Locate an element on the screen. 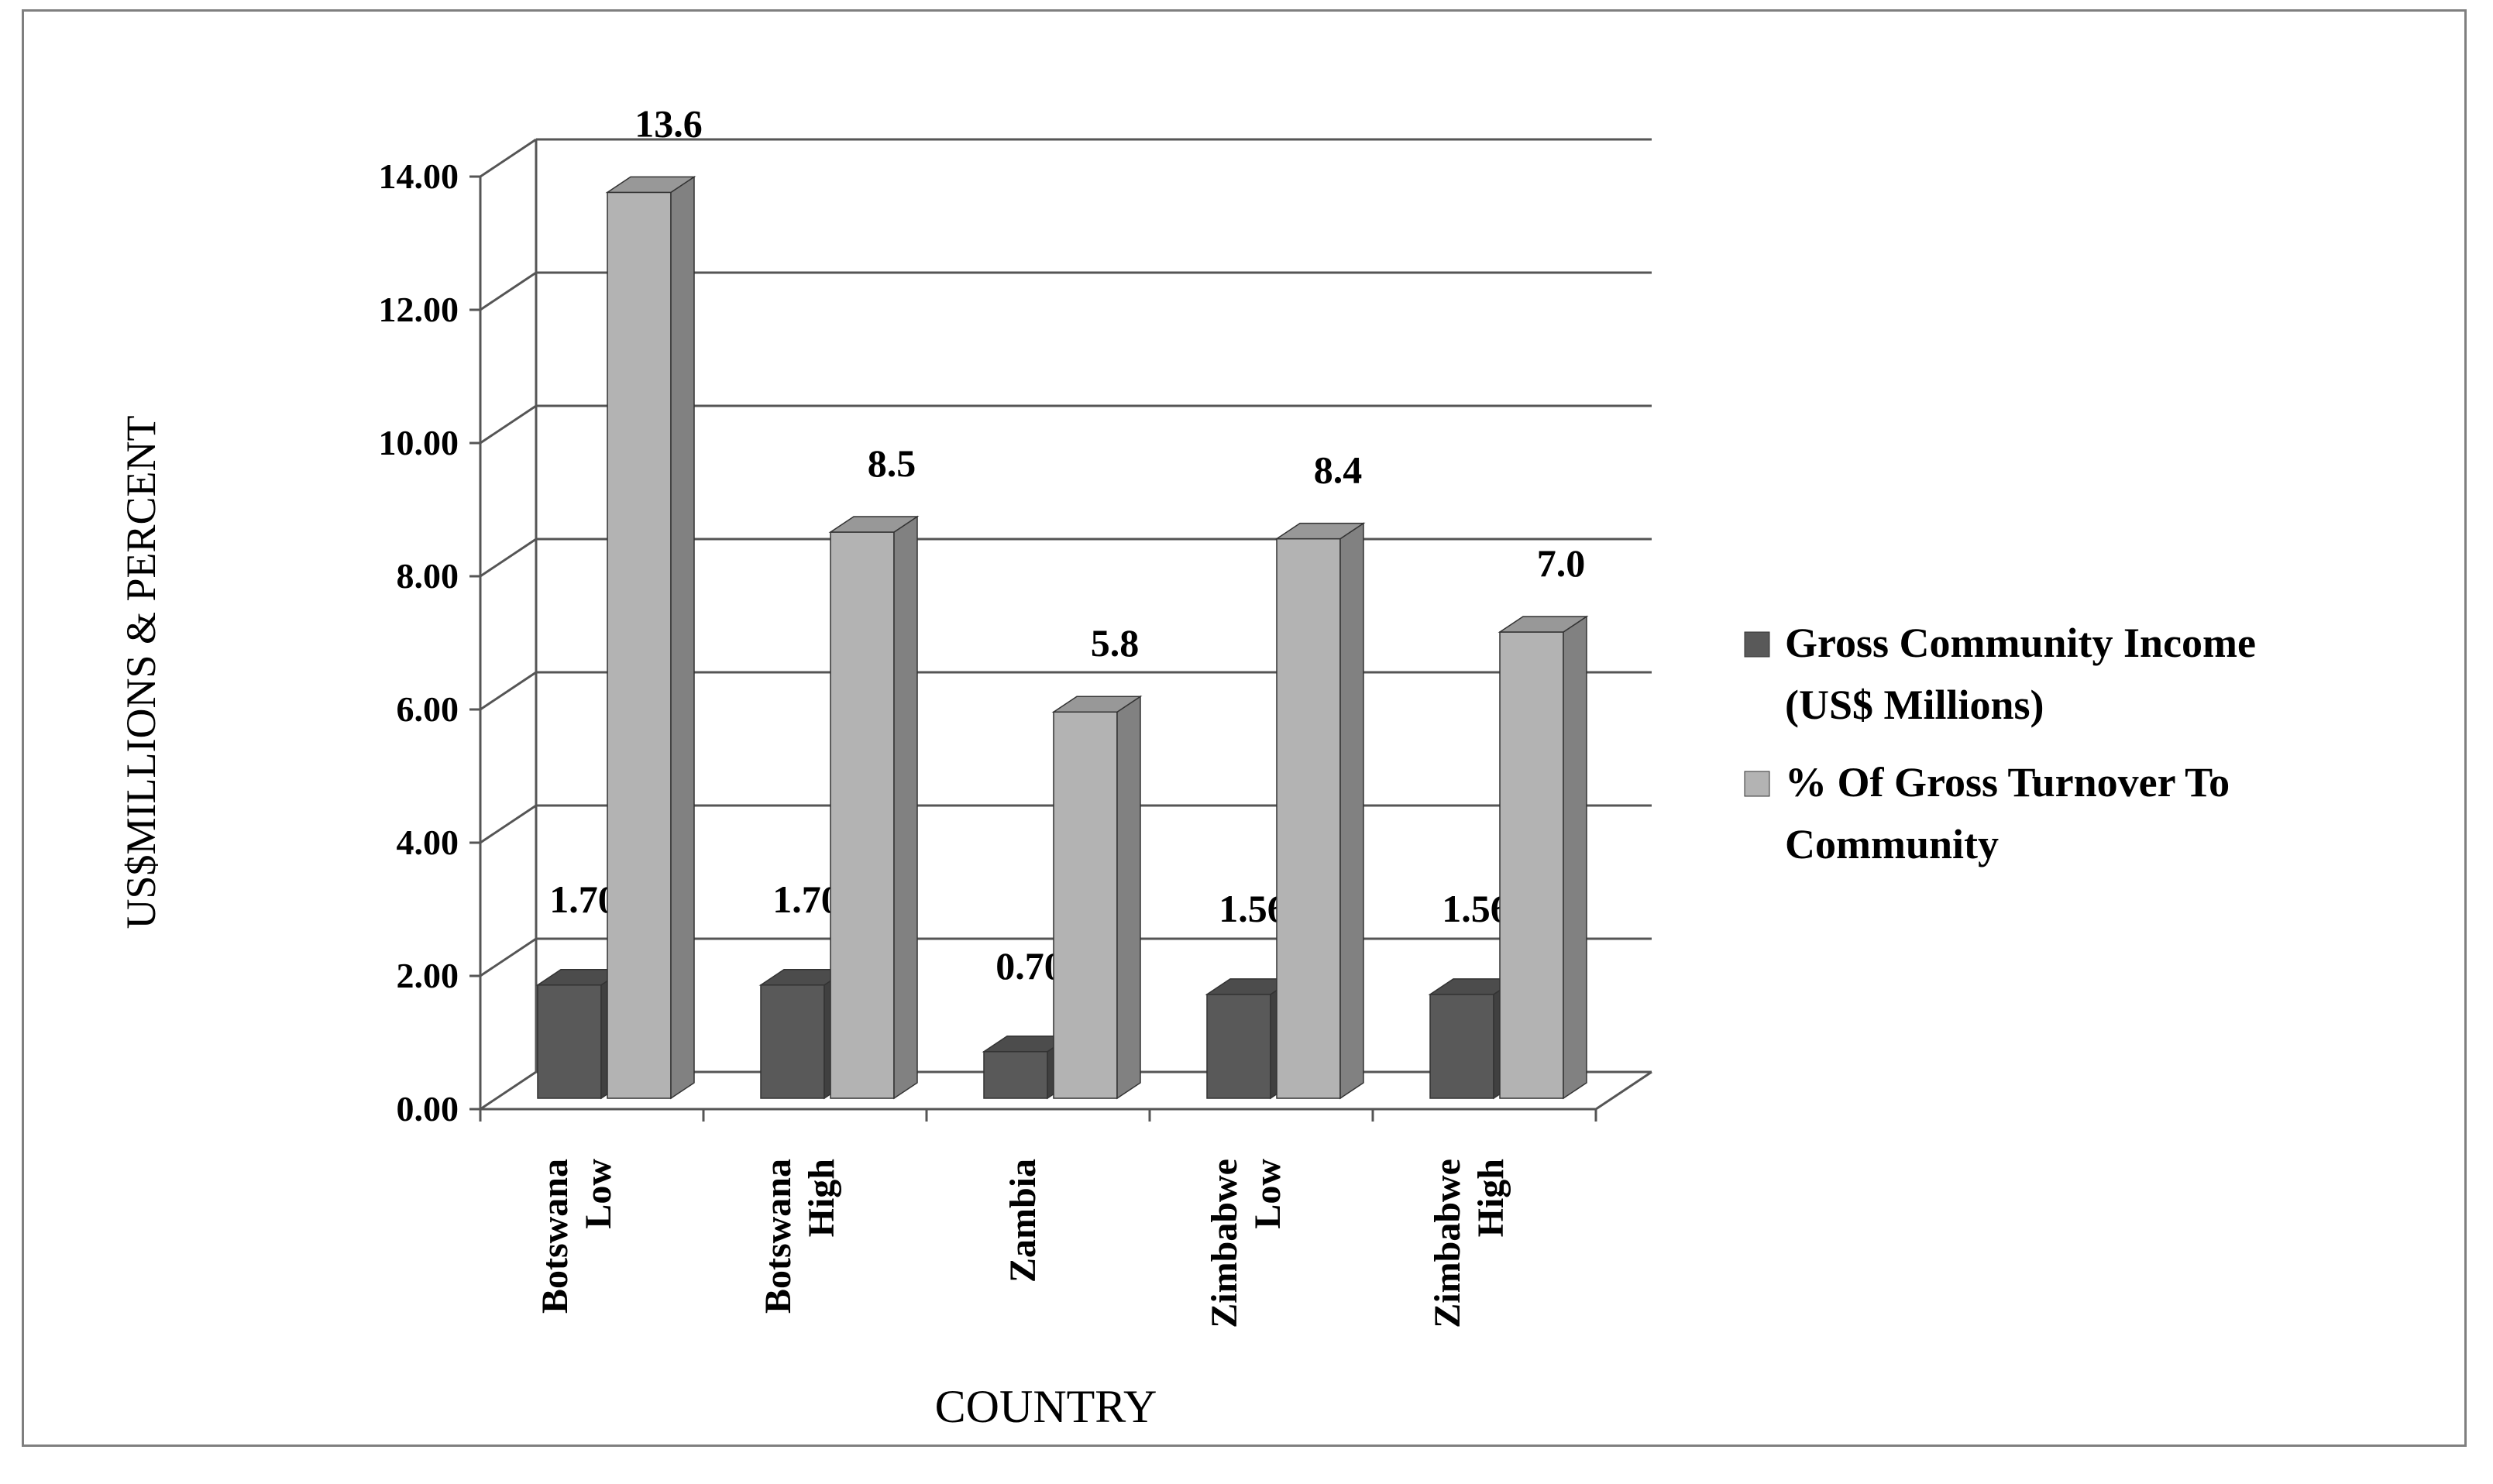 Image resolution: width=2493 pixels, height=1484 pixels. data-label: 8.4 is located at coordinates (1338, 470).